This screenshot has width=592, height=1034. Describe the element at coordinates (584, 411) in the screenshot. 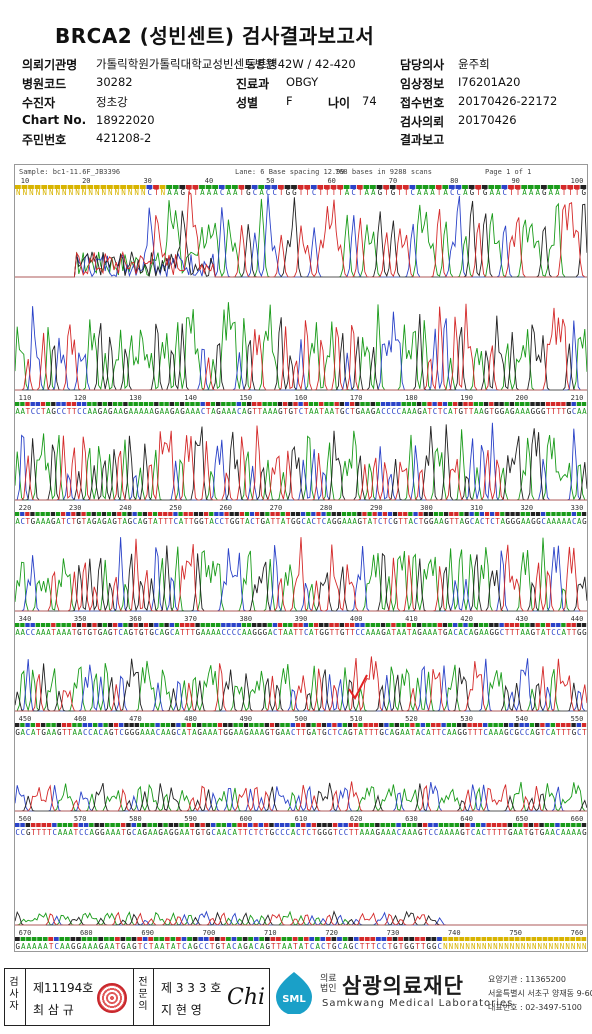

I see `base-1-110: A` at that location.